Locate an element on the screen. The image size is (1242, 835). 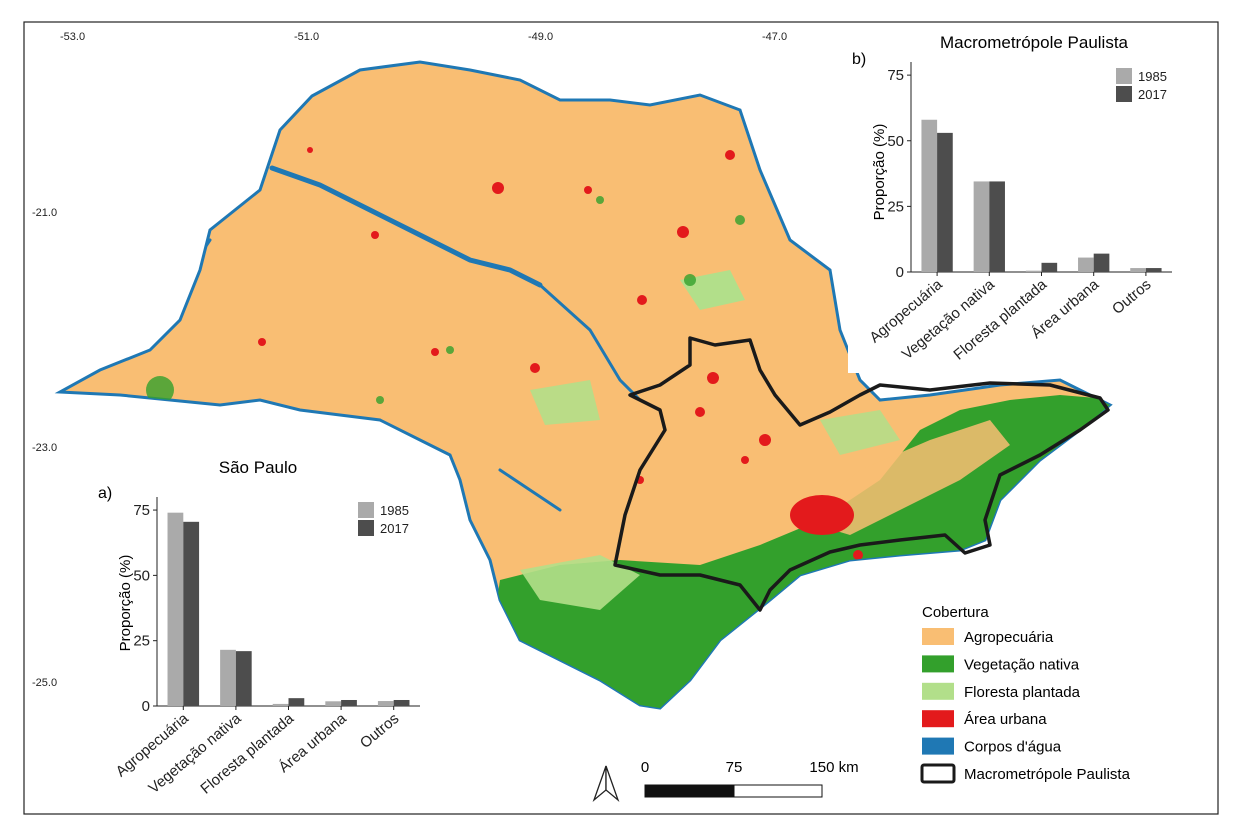
legend-label: Agropecuária is located at coordinates (1009, 637).